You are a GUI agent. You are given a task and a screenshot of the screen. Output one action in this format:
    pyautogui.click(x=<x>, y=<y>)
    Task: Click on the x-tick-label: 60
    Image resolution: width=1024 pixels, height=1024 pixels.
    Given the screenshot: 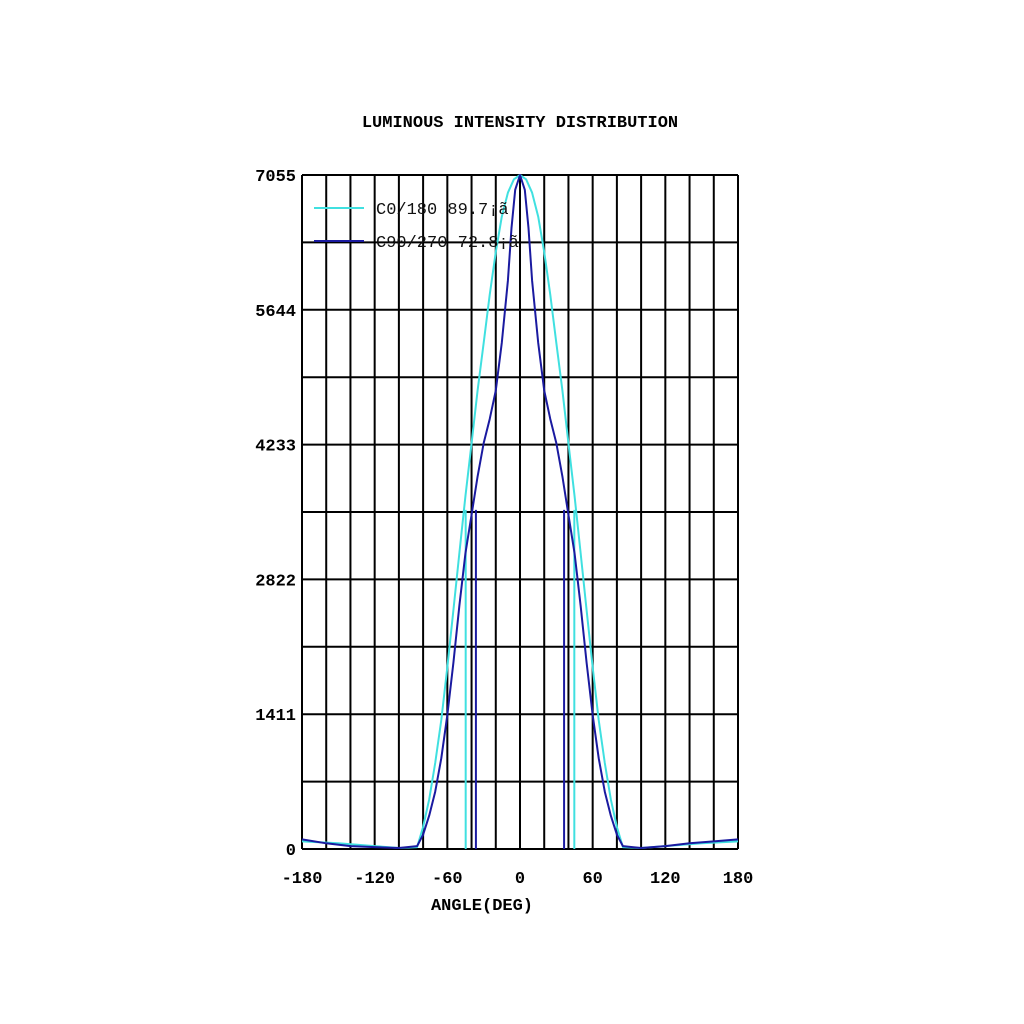 What is the action you would take?
    pyautogui.click(x=592, y=879)
    